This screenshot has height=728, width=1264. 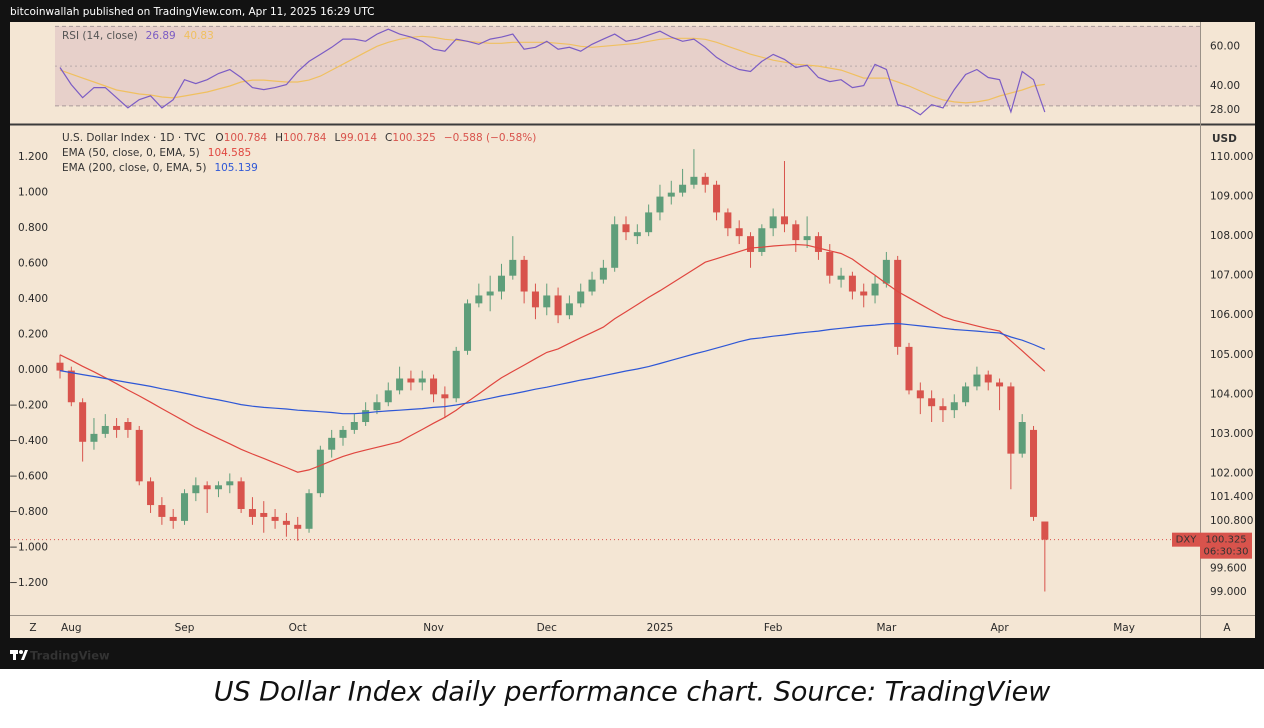 I want to click on caption-background, so click(x=632, y=698).